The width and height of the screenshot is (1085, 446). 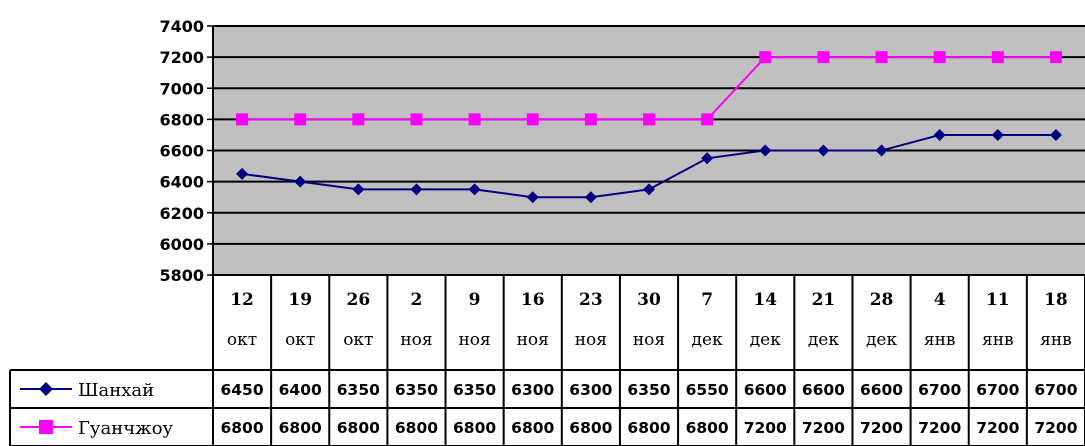 I want to click on y-tick-label: 6200, so click(x=181, y=213).